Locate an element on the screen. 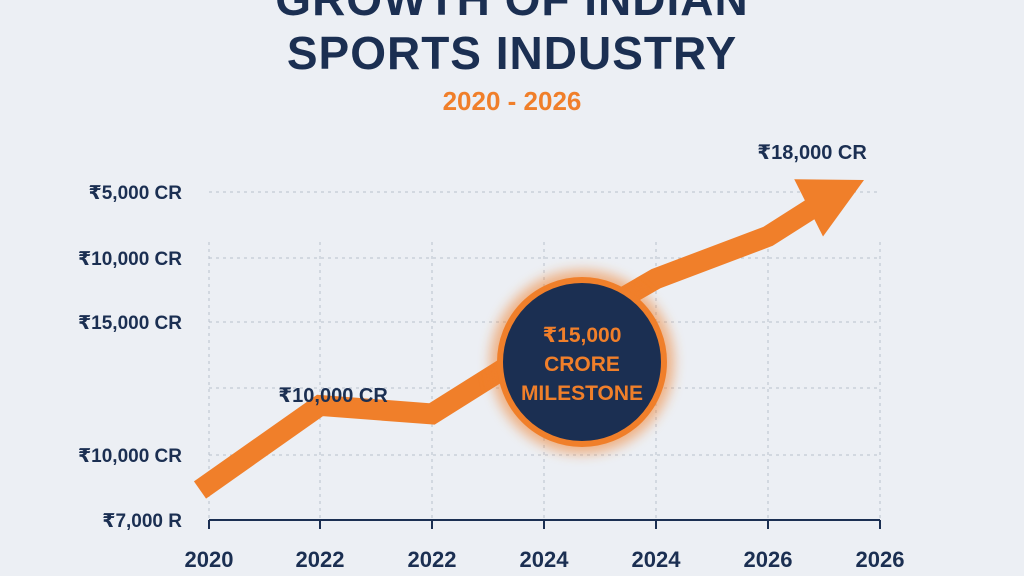  x-tick-label: 2020 is located at coordinates (209, 559).